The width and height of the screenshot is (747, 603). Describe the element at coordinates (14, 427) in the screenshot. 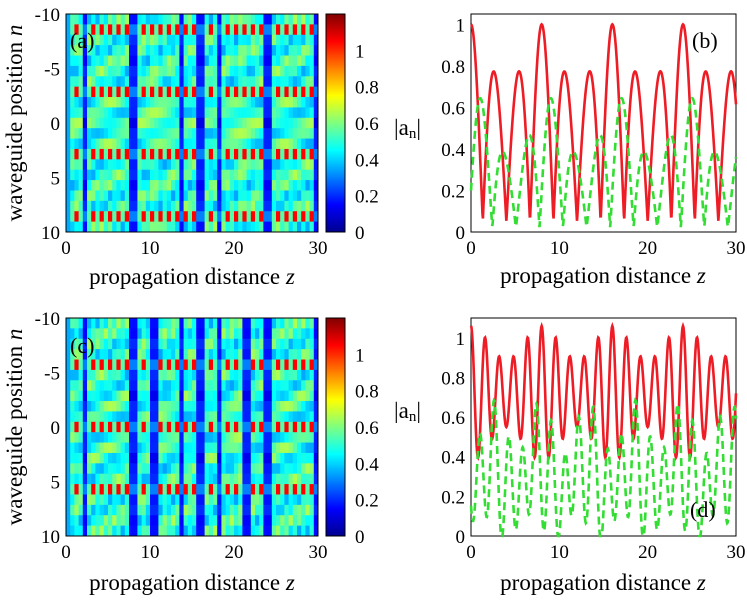

I see `heatmap-c-ylabel: waveguide position n` at that location.